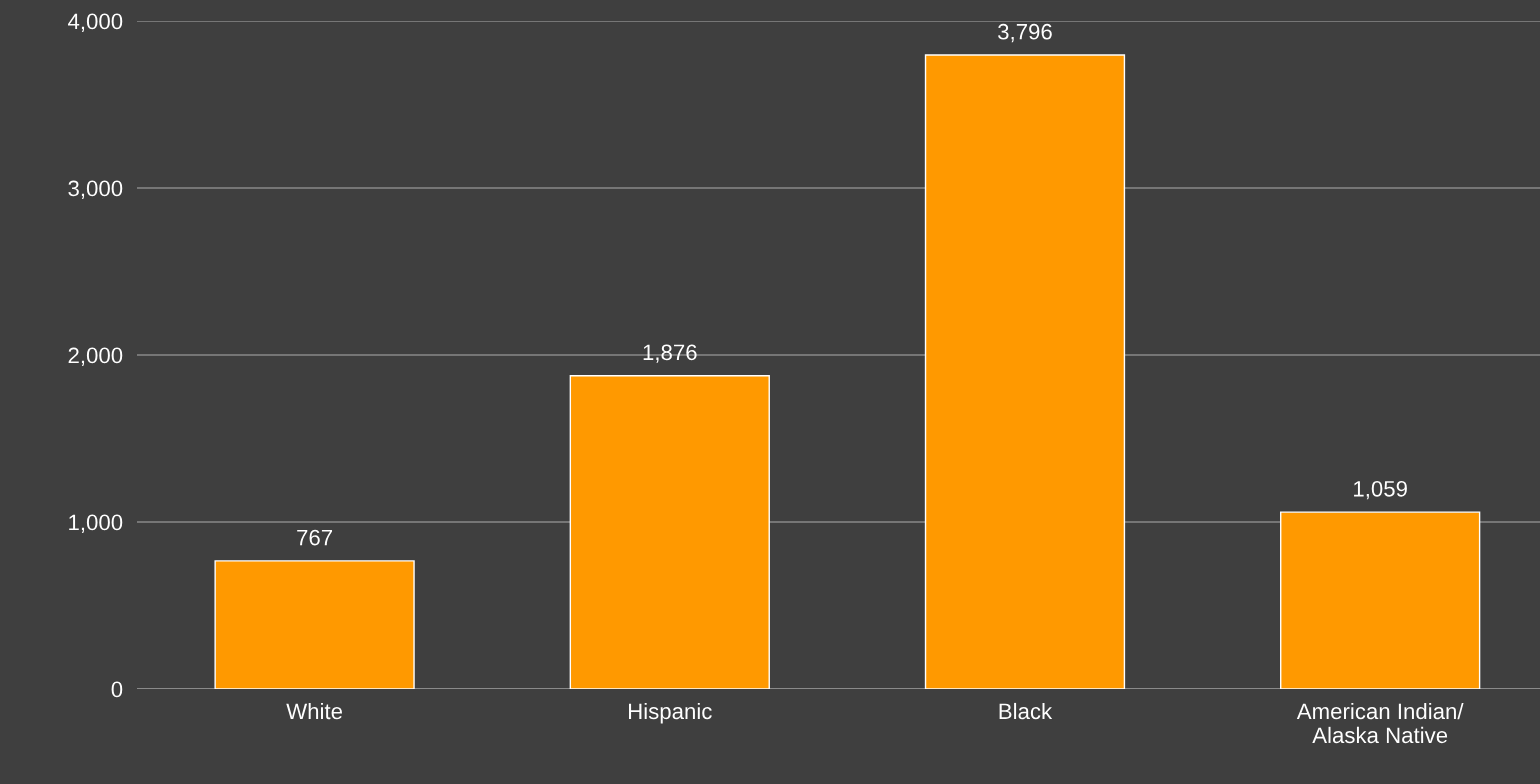 The image size is (1540, 784). Describe the element at coordinates (314, 711) in the screenshot. I see `x-tick-label: White` at that location.